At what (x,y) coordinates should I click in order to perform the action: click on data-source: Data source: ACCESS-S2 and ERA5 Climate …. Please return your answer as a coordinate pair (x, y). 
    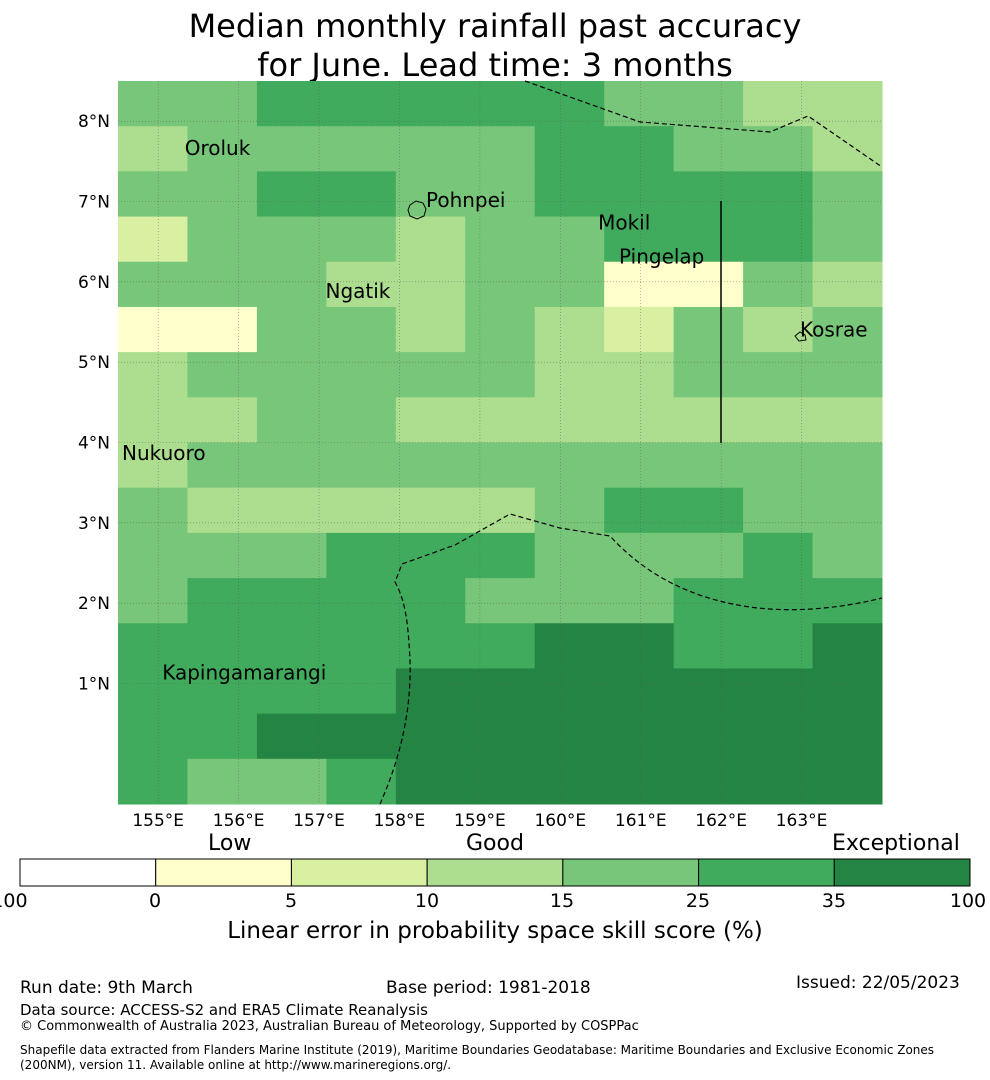
    Looking at the image, I should click on (224, 1010).